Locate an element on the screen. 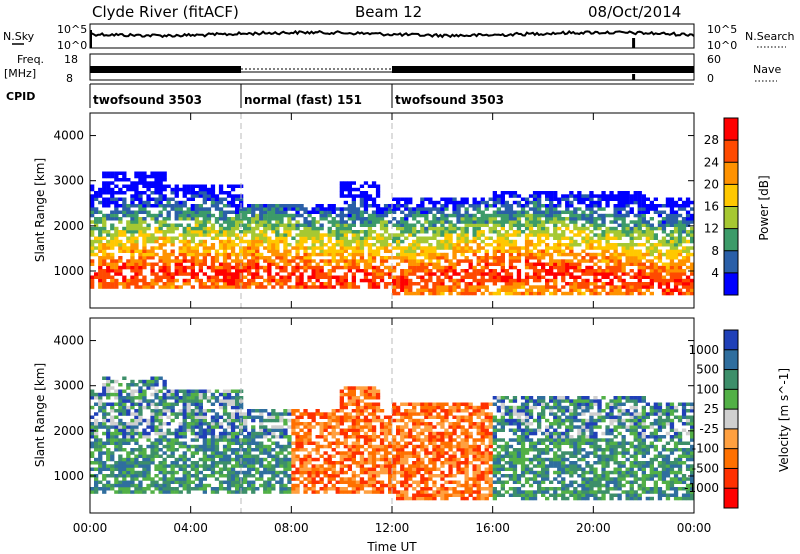  cpid-segment-label: twofsound 3503 is located at coordinates (147, 100).